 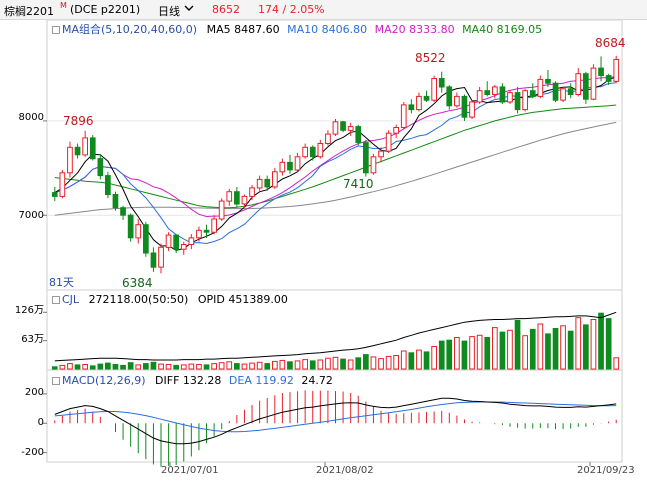 What do you see at coordinates (61, 282) in the screenshot?
I see `days-count-label: 81天` at bounding box center [61, 282].